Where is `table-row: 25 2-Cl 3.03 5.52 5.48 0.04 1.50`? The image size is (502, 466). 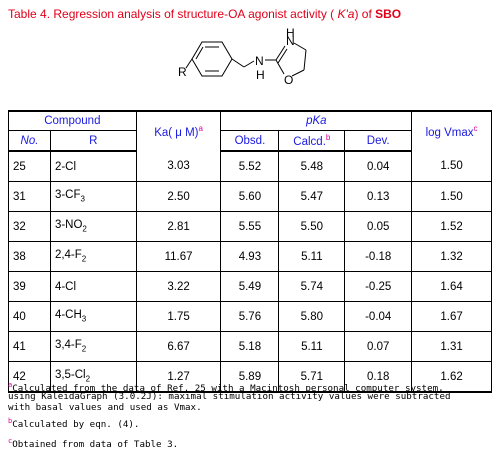
table-row: 25 2-Cl 3.03 5.52 5.48 0.04 1.50 is located at coordinates (250, 166).